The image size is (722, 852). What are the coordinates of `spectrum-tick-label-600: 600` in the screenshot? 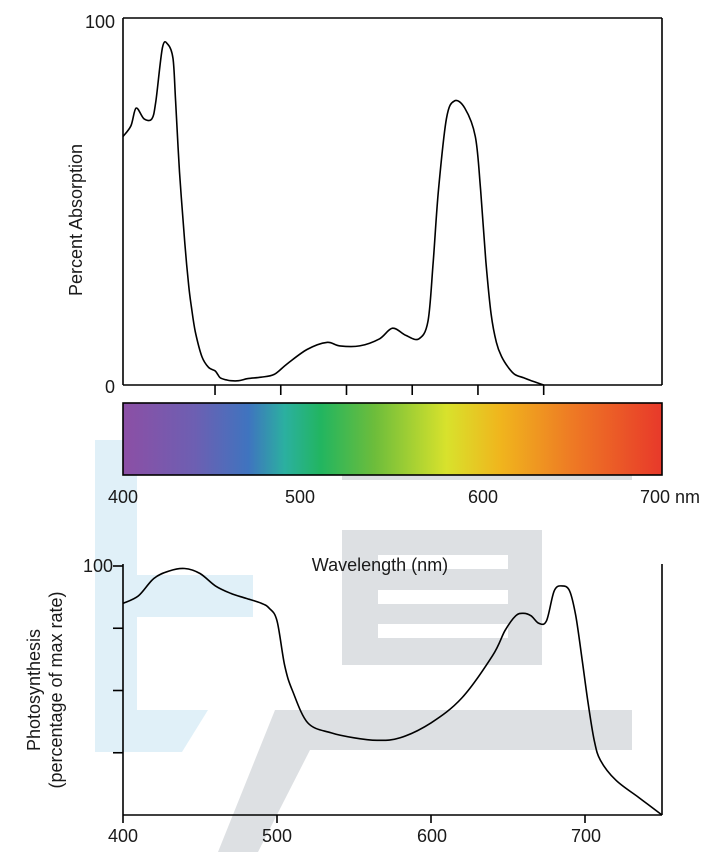 It's located at (483, 497).